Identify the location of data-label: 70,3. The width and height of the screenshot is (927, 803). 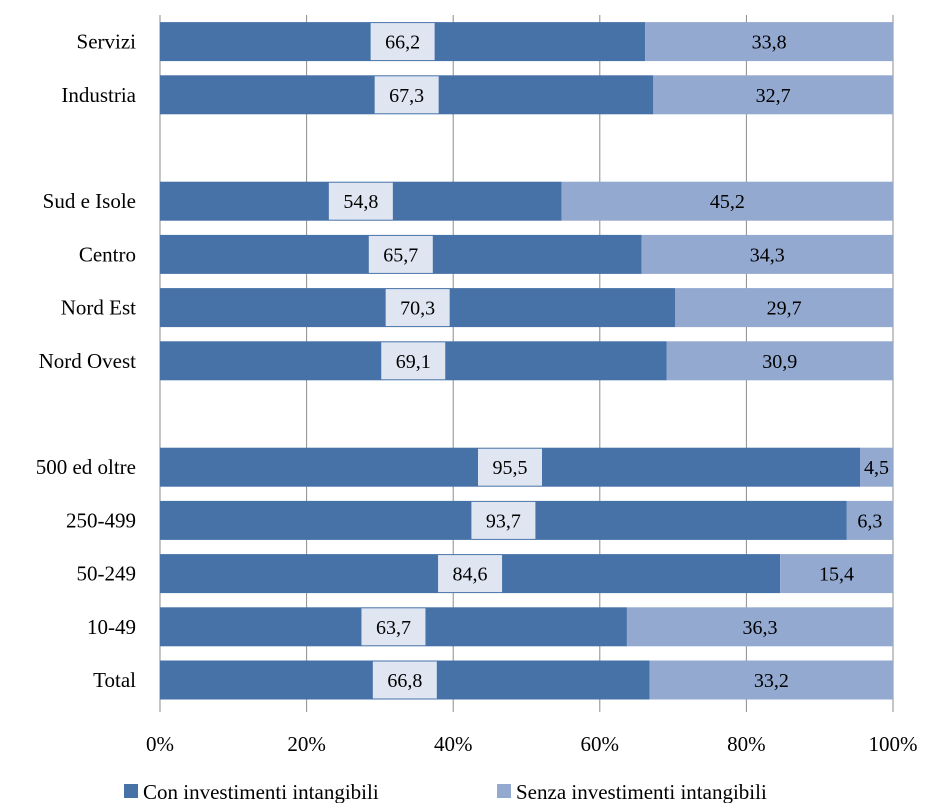
(417, 309).